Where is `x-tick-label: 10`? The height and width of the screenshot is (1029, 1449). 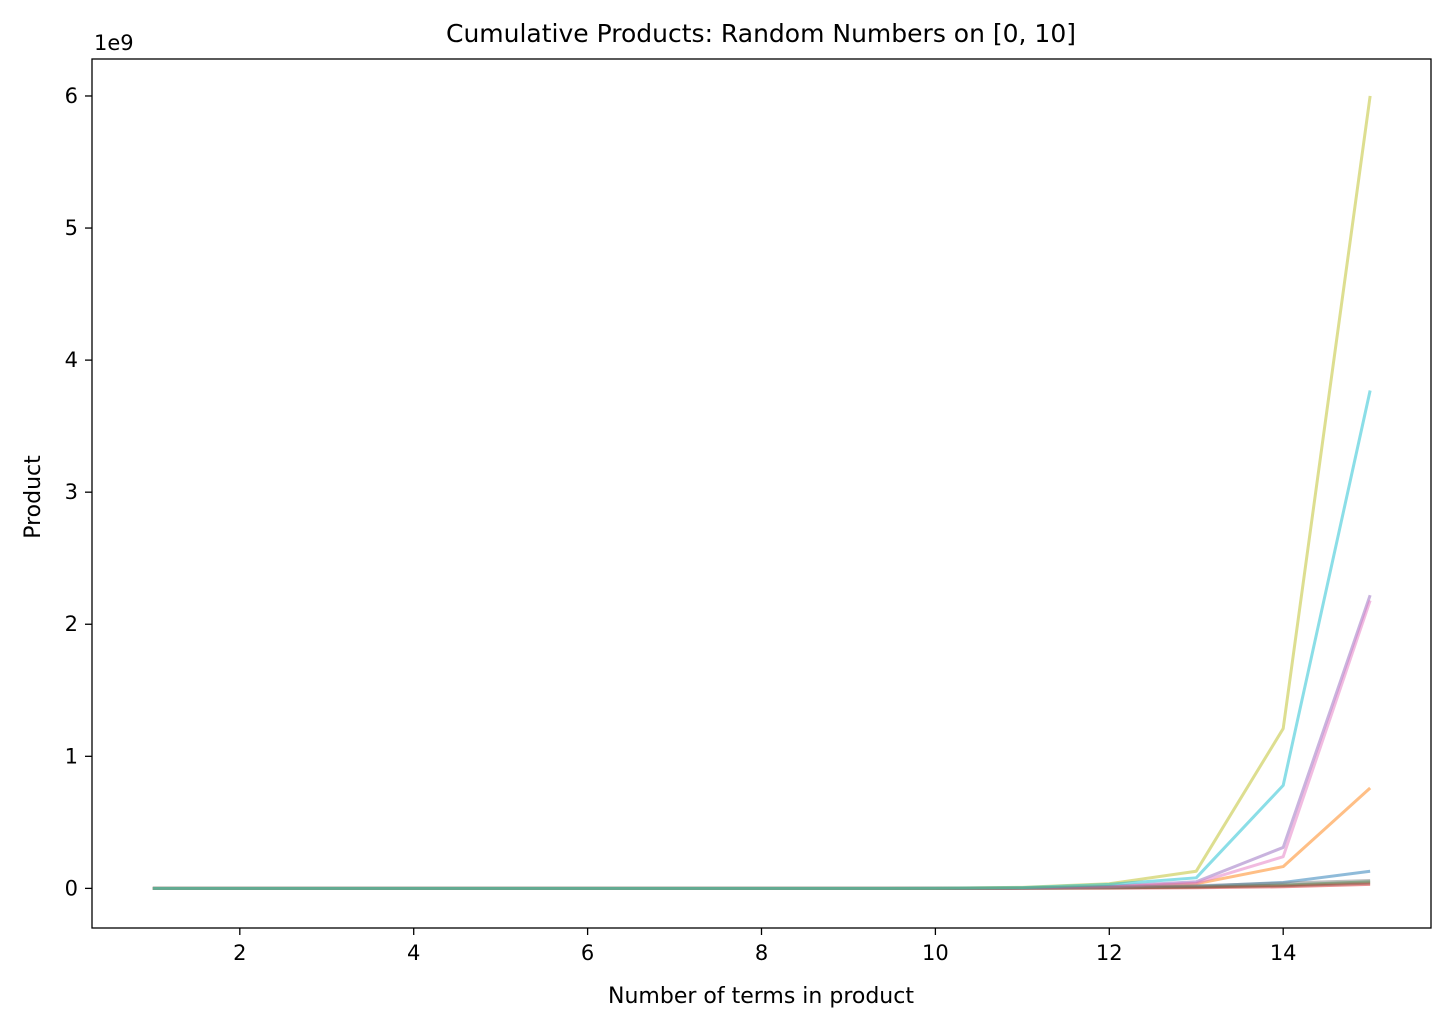
x-tick-label: 10 is located at coordinates (935, 953).